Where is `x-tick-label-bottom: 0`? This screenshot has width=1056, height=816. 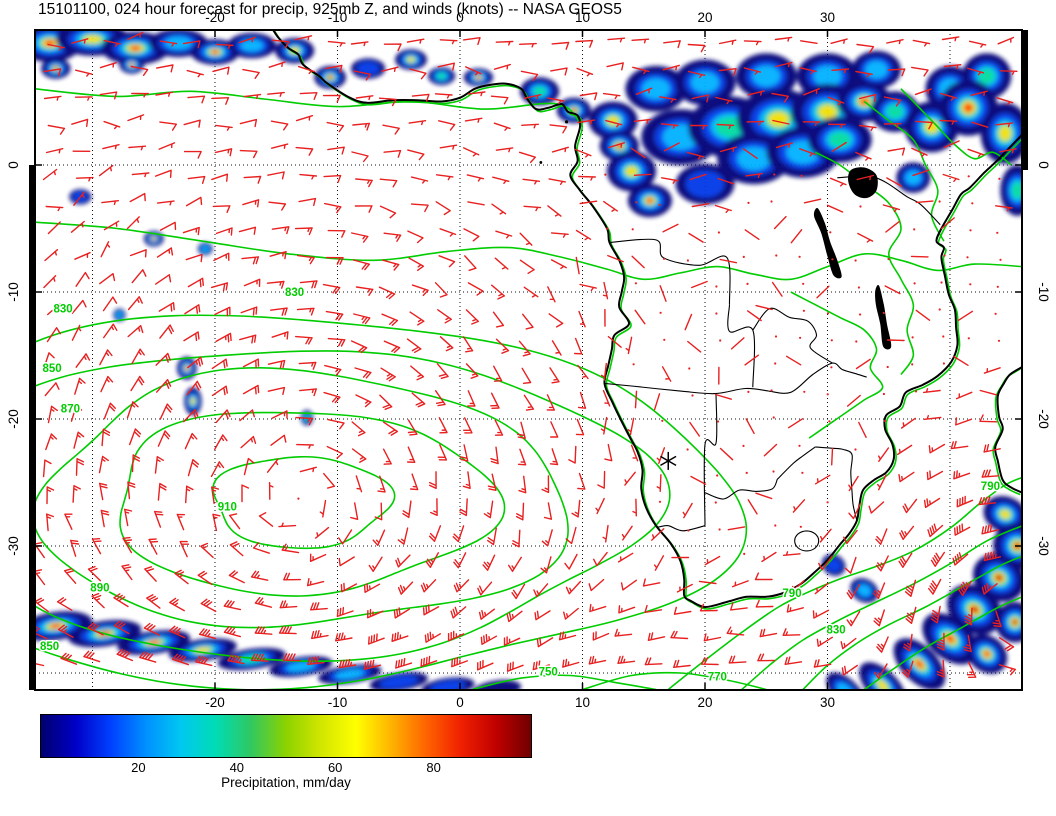
x-tick-label-bottom: 0 is located at coordinates (460, 702).